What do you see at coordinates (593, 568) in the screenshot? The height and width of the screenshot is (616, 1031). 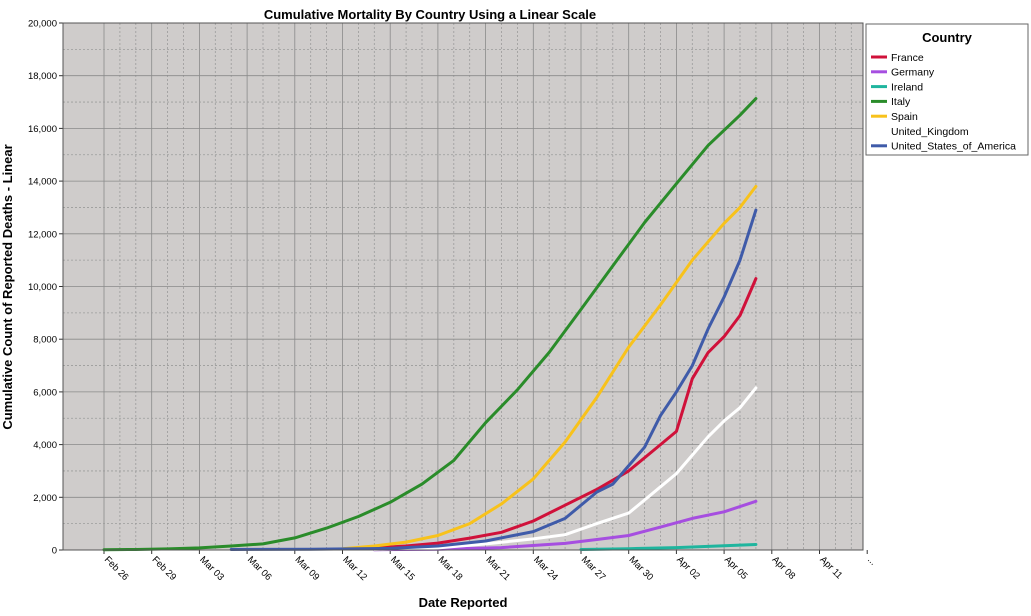 I see `x-tick-label: Mar 27` at bounding box center [593, 568].